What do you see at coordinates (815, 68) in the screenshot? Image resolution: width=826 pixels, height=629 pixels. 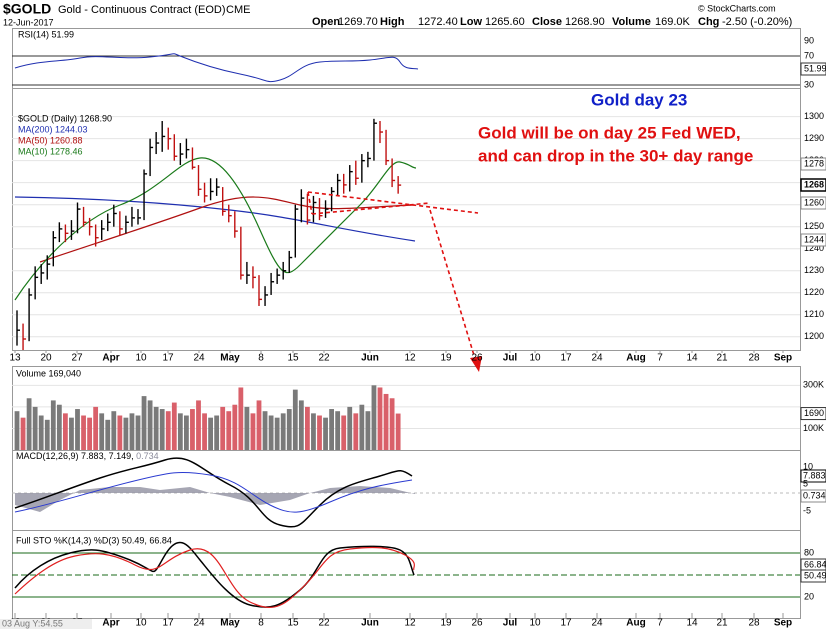 I see `rsi-axis-label: 51.99` at bounding box center [815, 68].